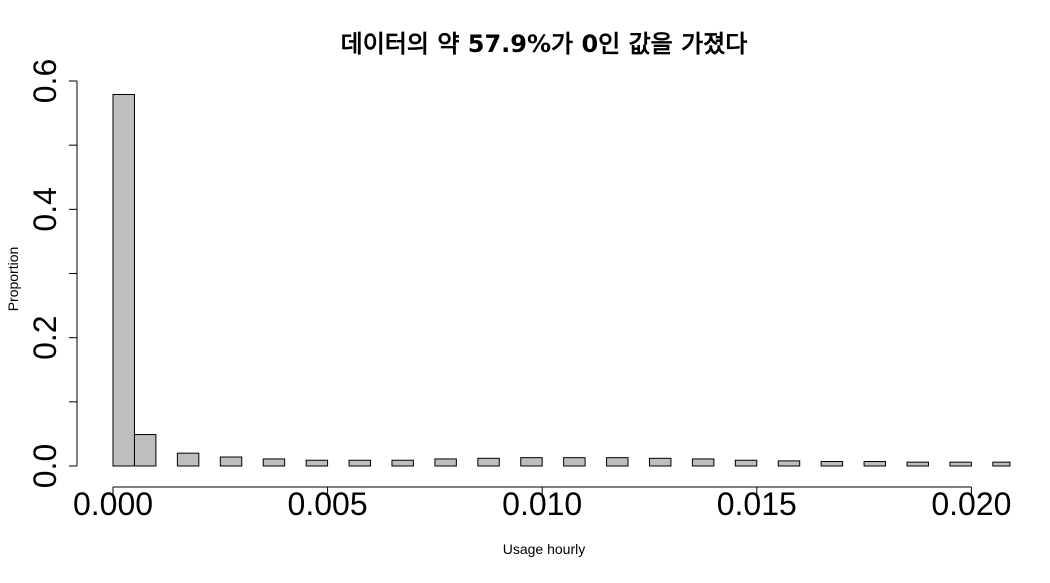  I want to click on x-axis: 0.000 0.005 0.010 0.015 0.020, so click(542, 504).